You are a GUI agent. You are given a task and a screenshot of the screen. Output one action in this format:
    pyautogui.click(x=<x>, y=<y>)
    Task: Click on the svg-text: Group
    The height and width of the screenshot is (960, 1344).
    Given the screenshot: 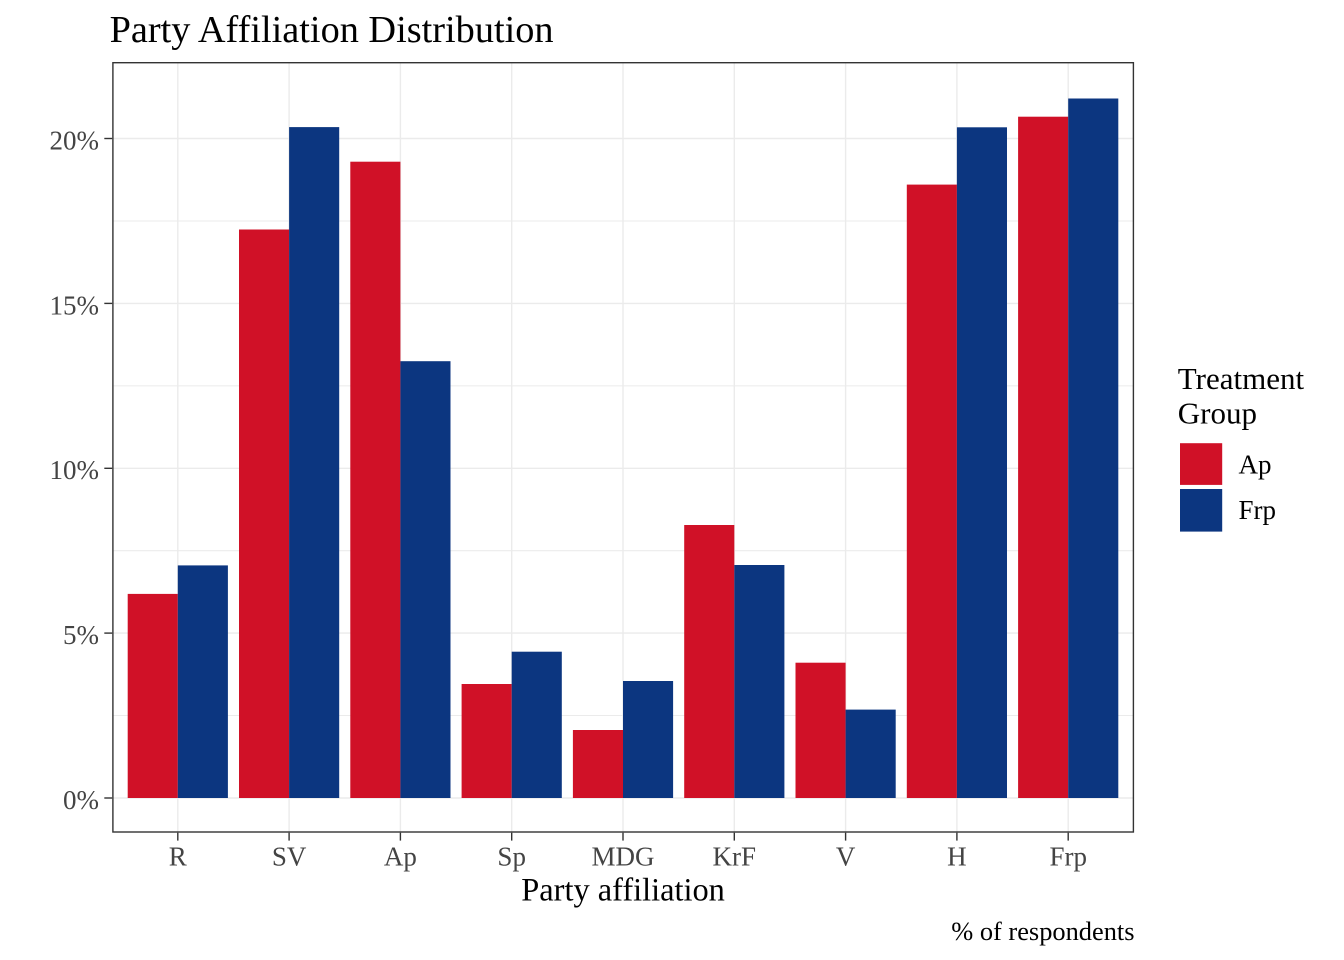 What is the action you would take?
    pyautogui.click(x=1217, y=412)
    